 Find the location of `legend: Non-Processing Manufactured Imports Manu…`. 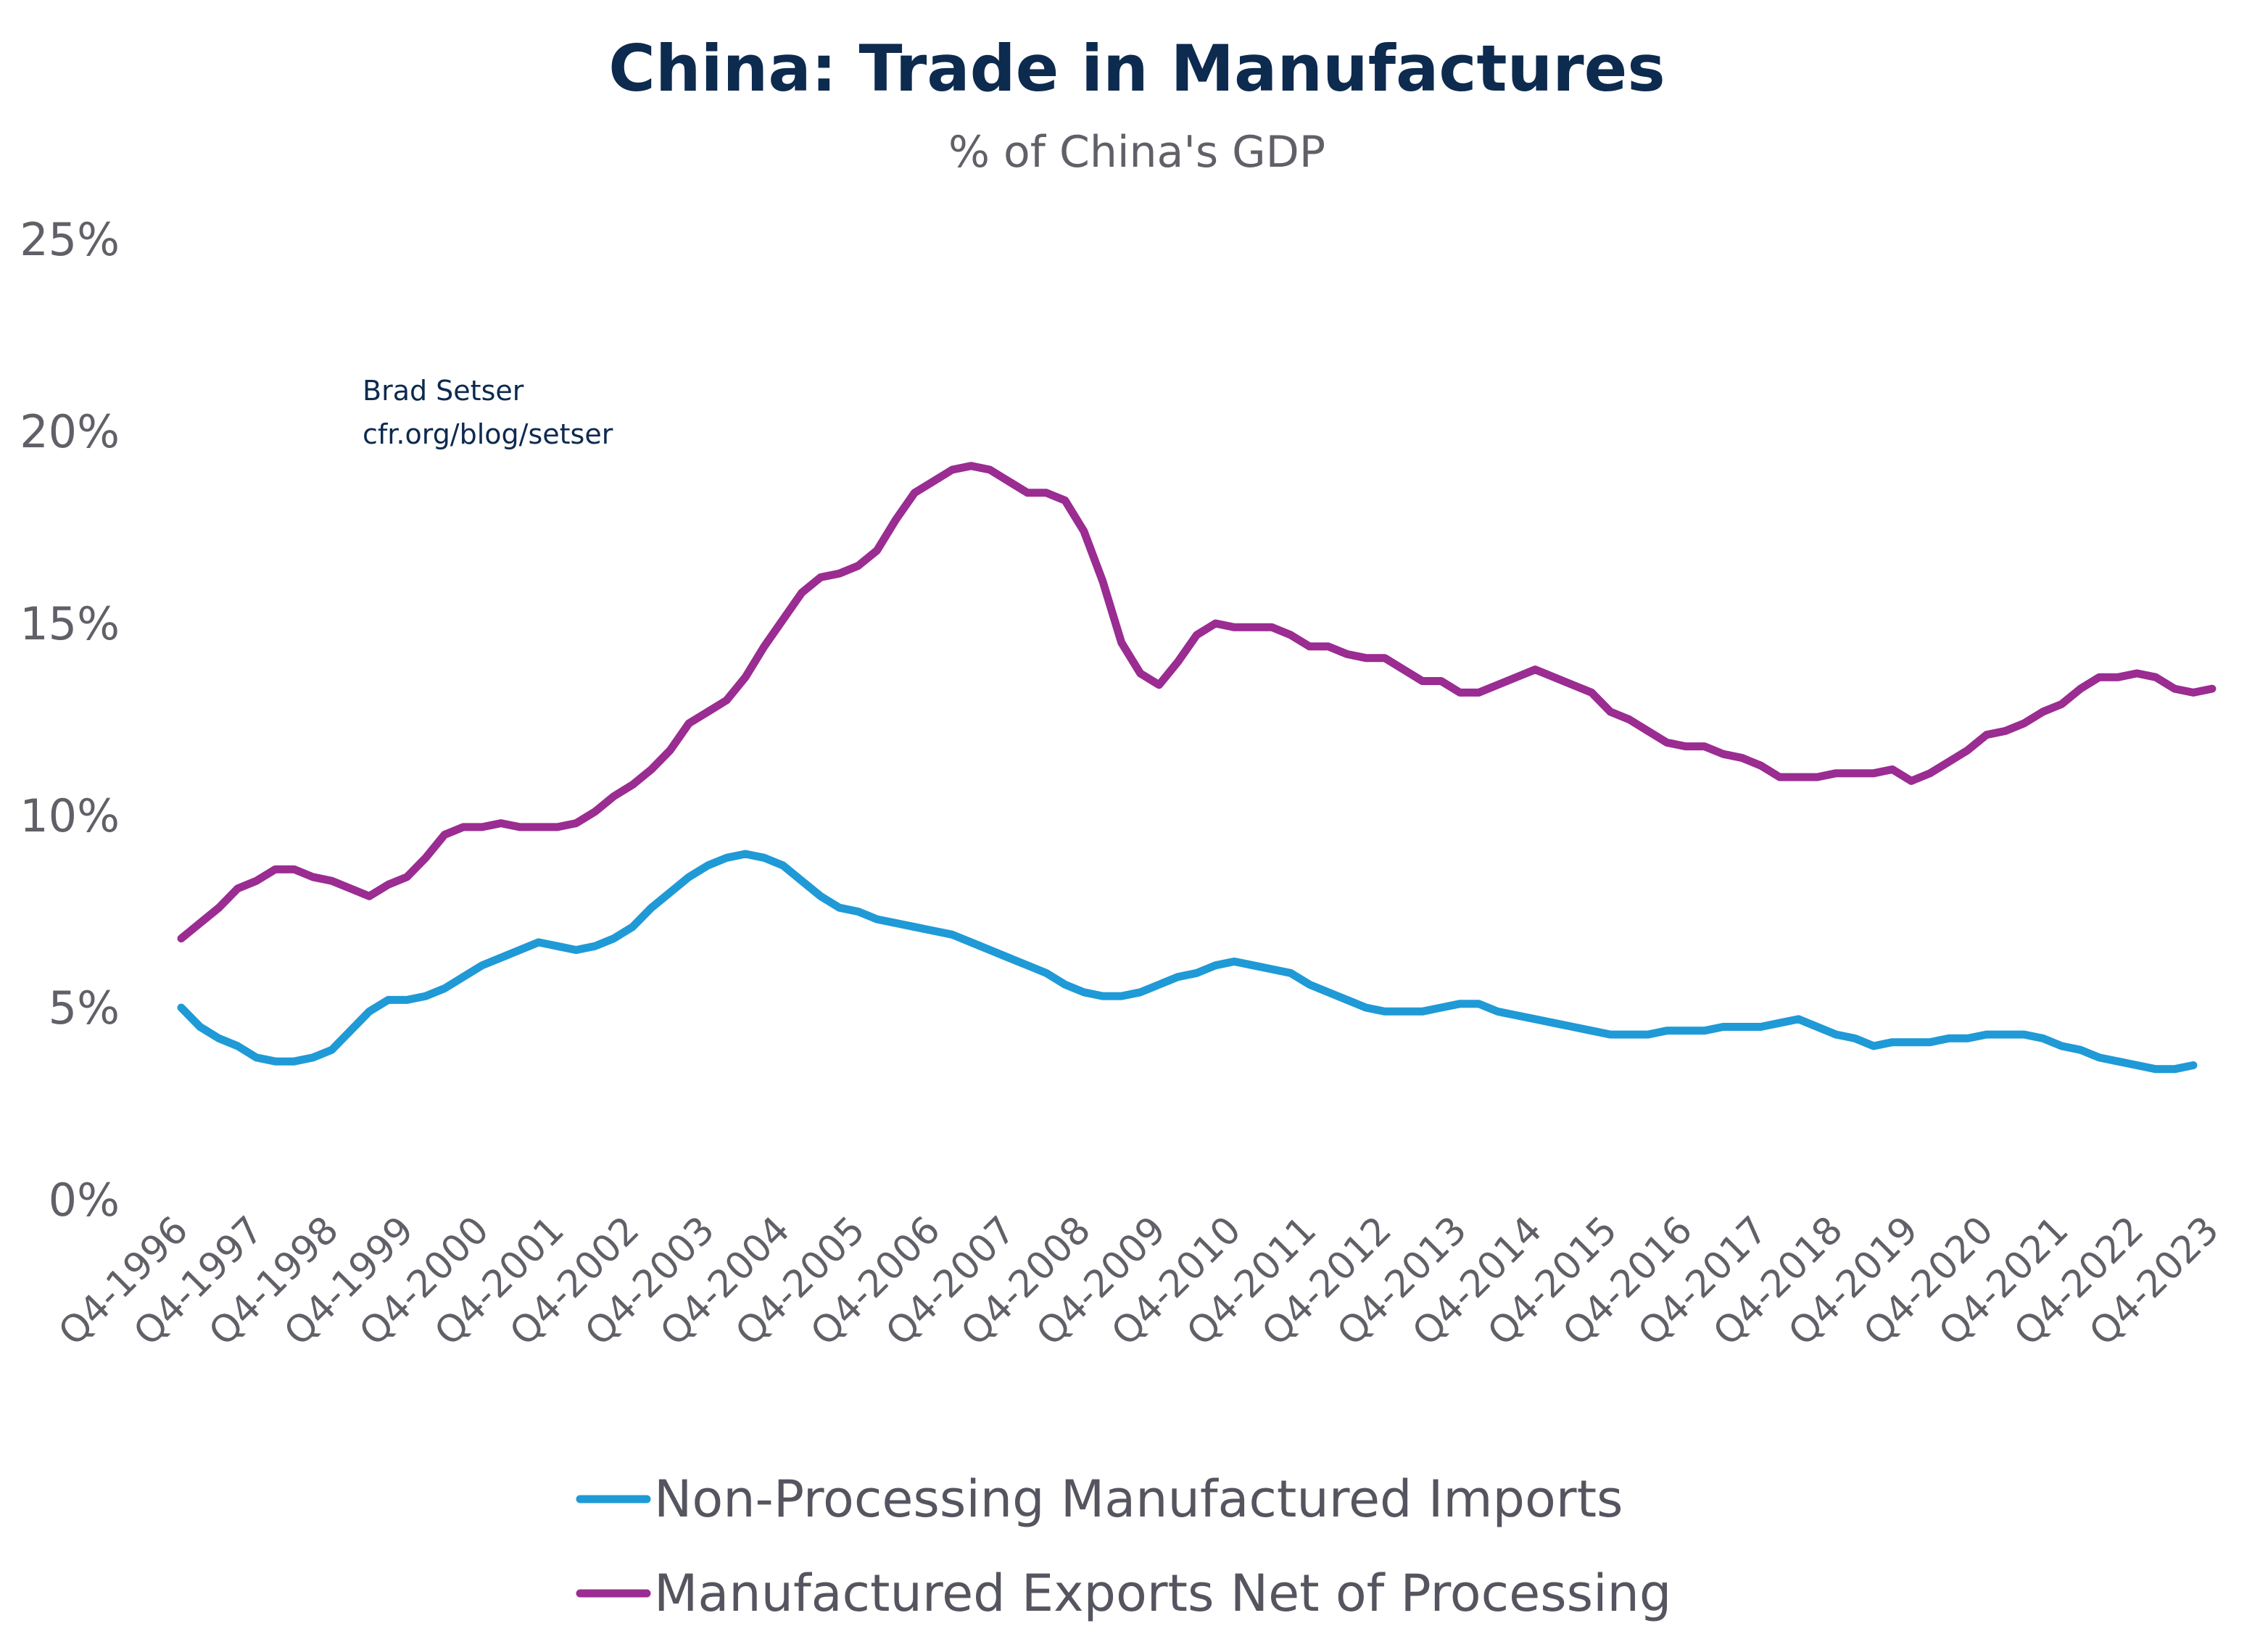

legend: Non-Processing Manufactured Imports Manu… is located at coordinates (1123, 1546).